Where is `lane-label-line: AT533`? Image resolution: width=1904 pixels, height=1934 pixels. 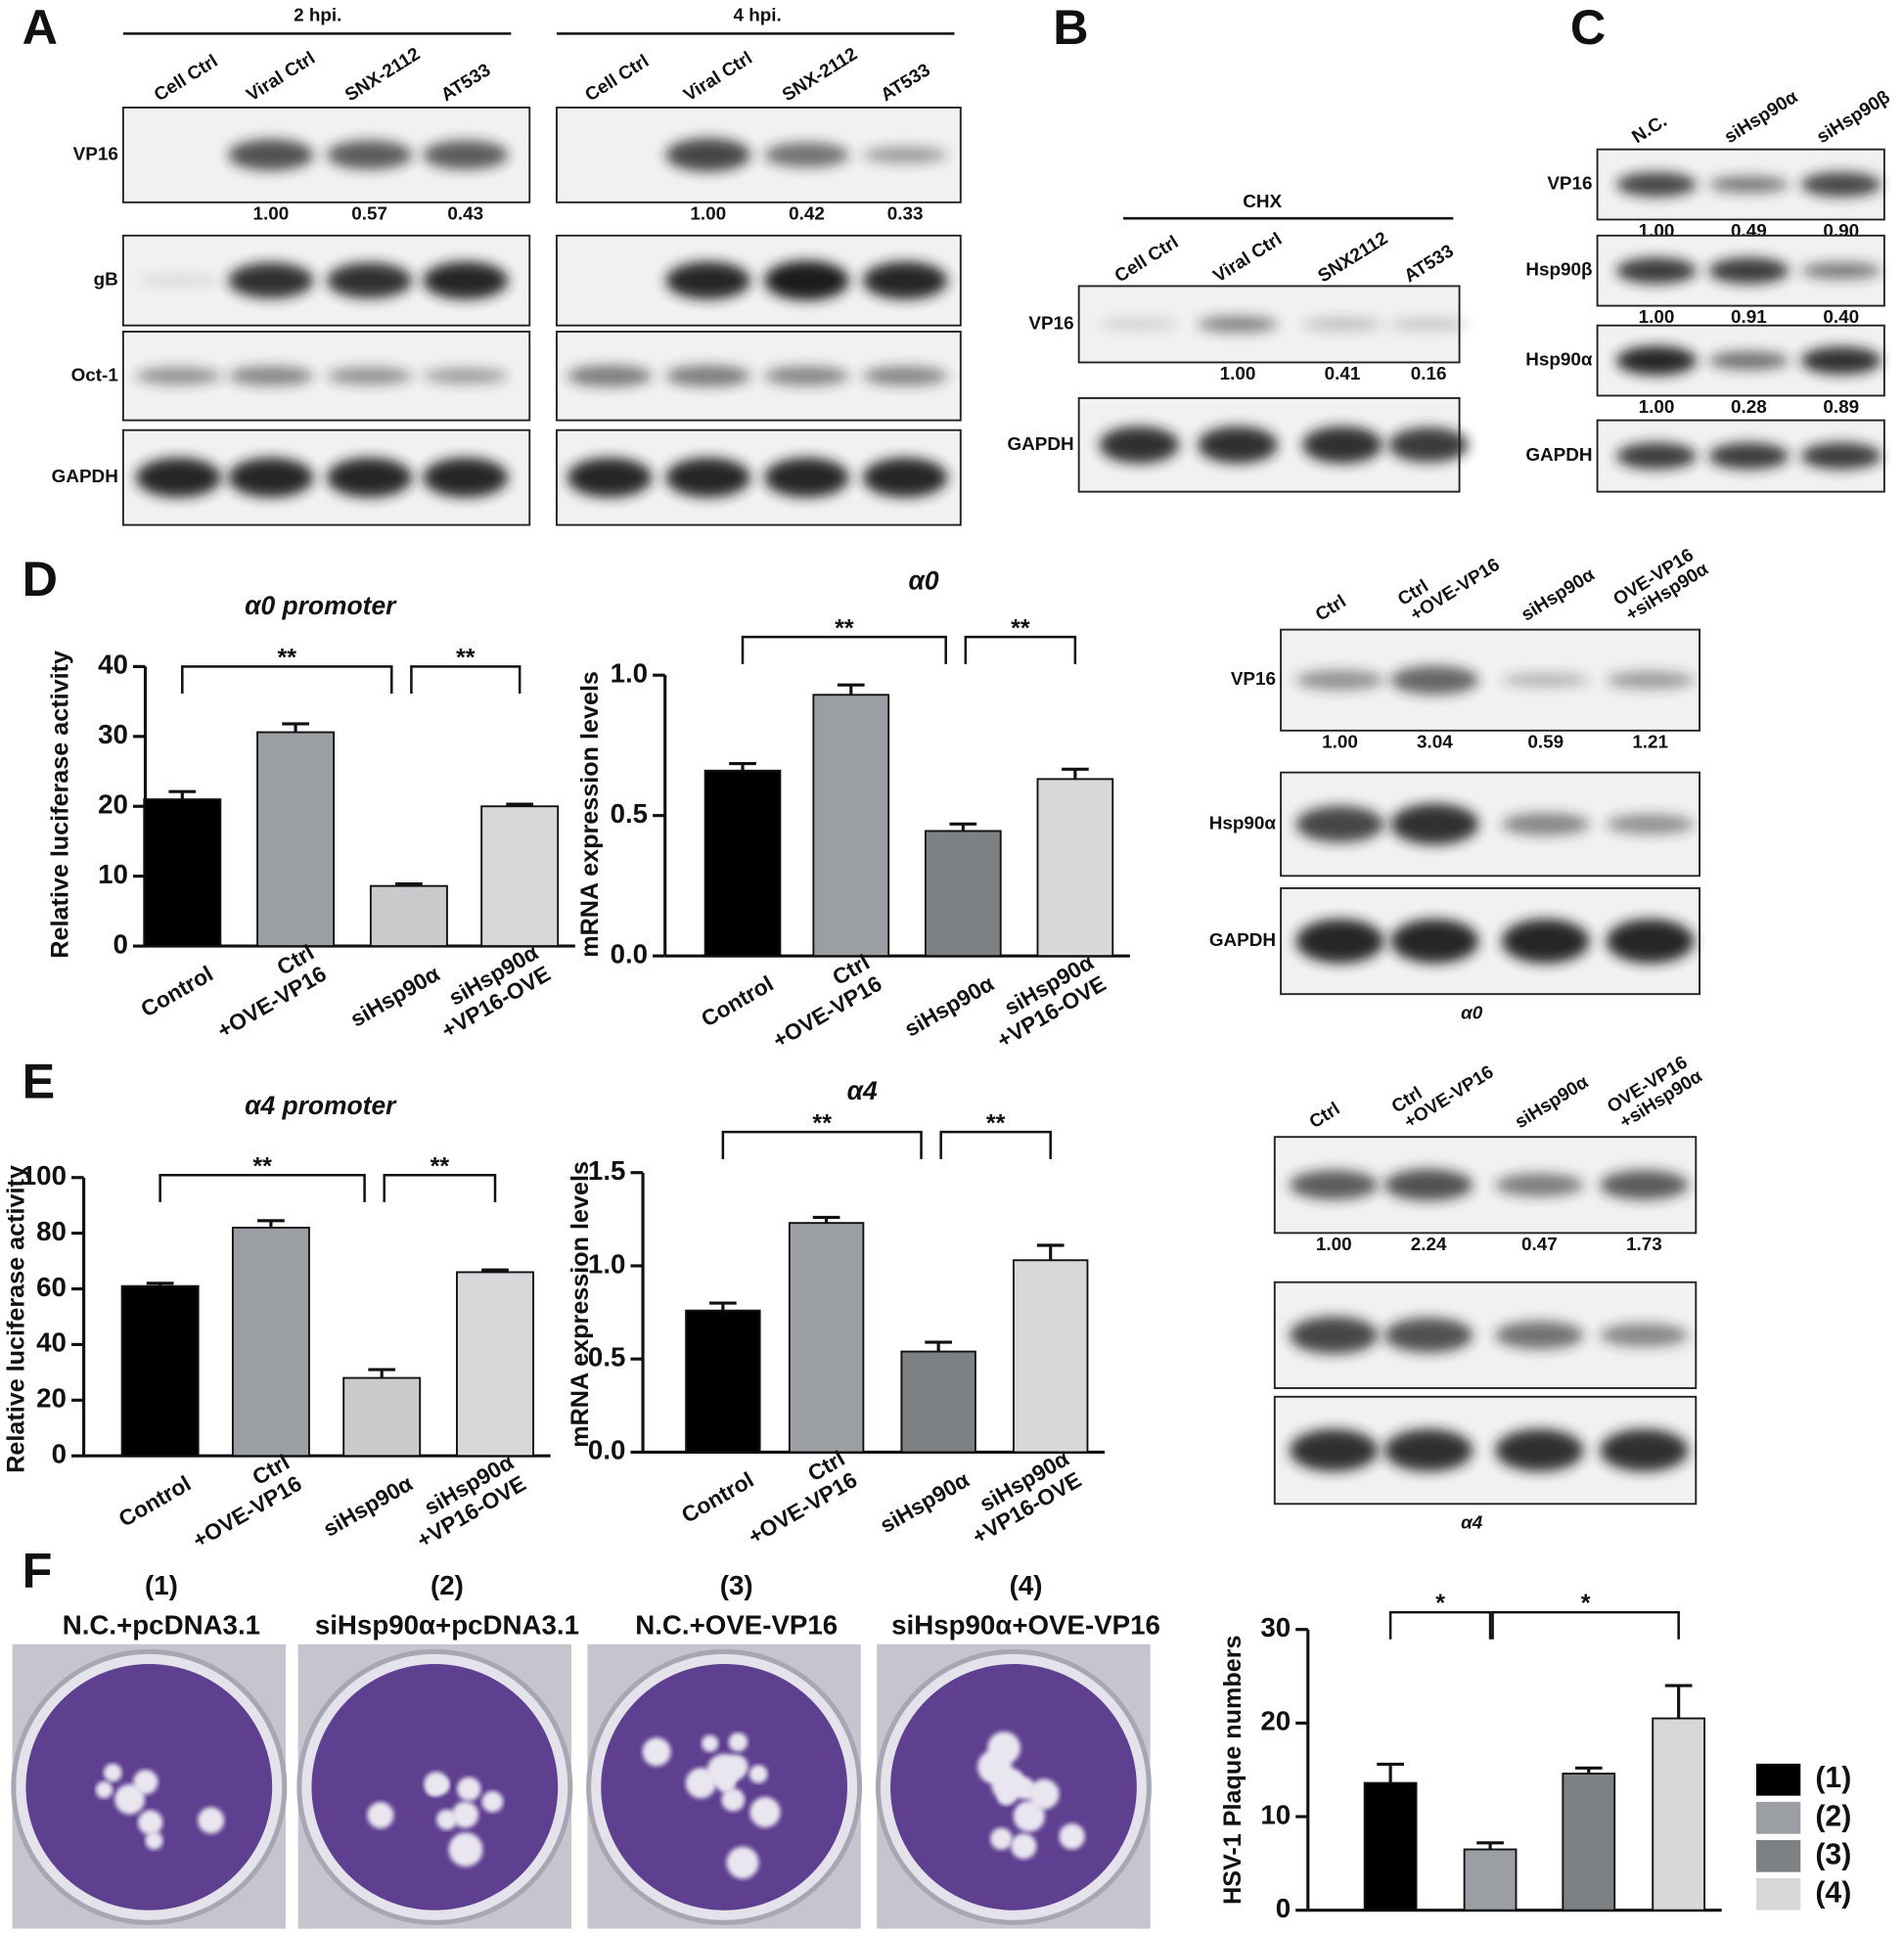 lane-label-line: AT533 is located at coordinates (906, 83).